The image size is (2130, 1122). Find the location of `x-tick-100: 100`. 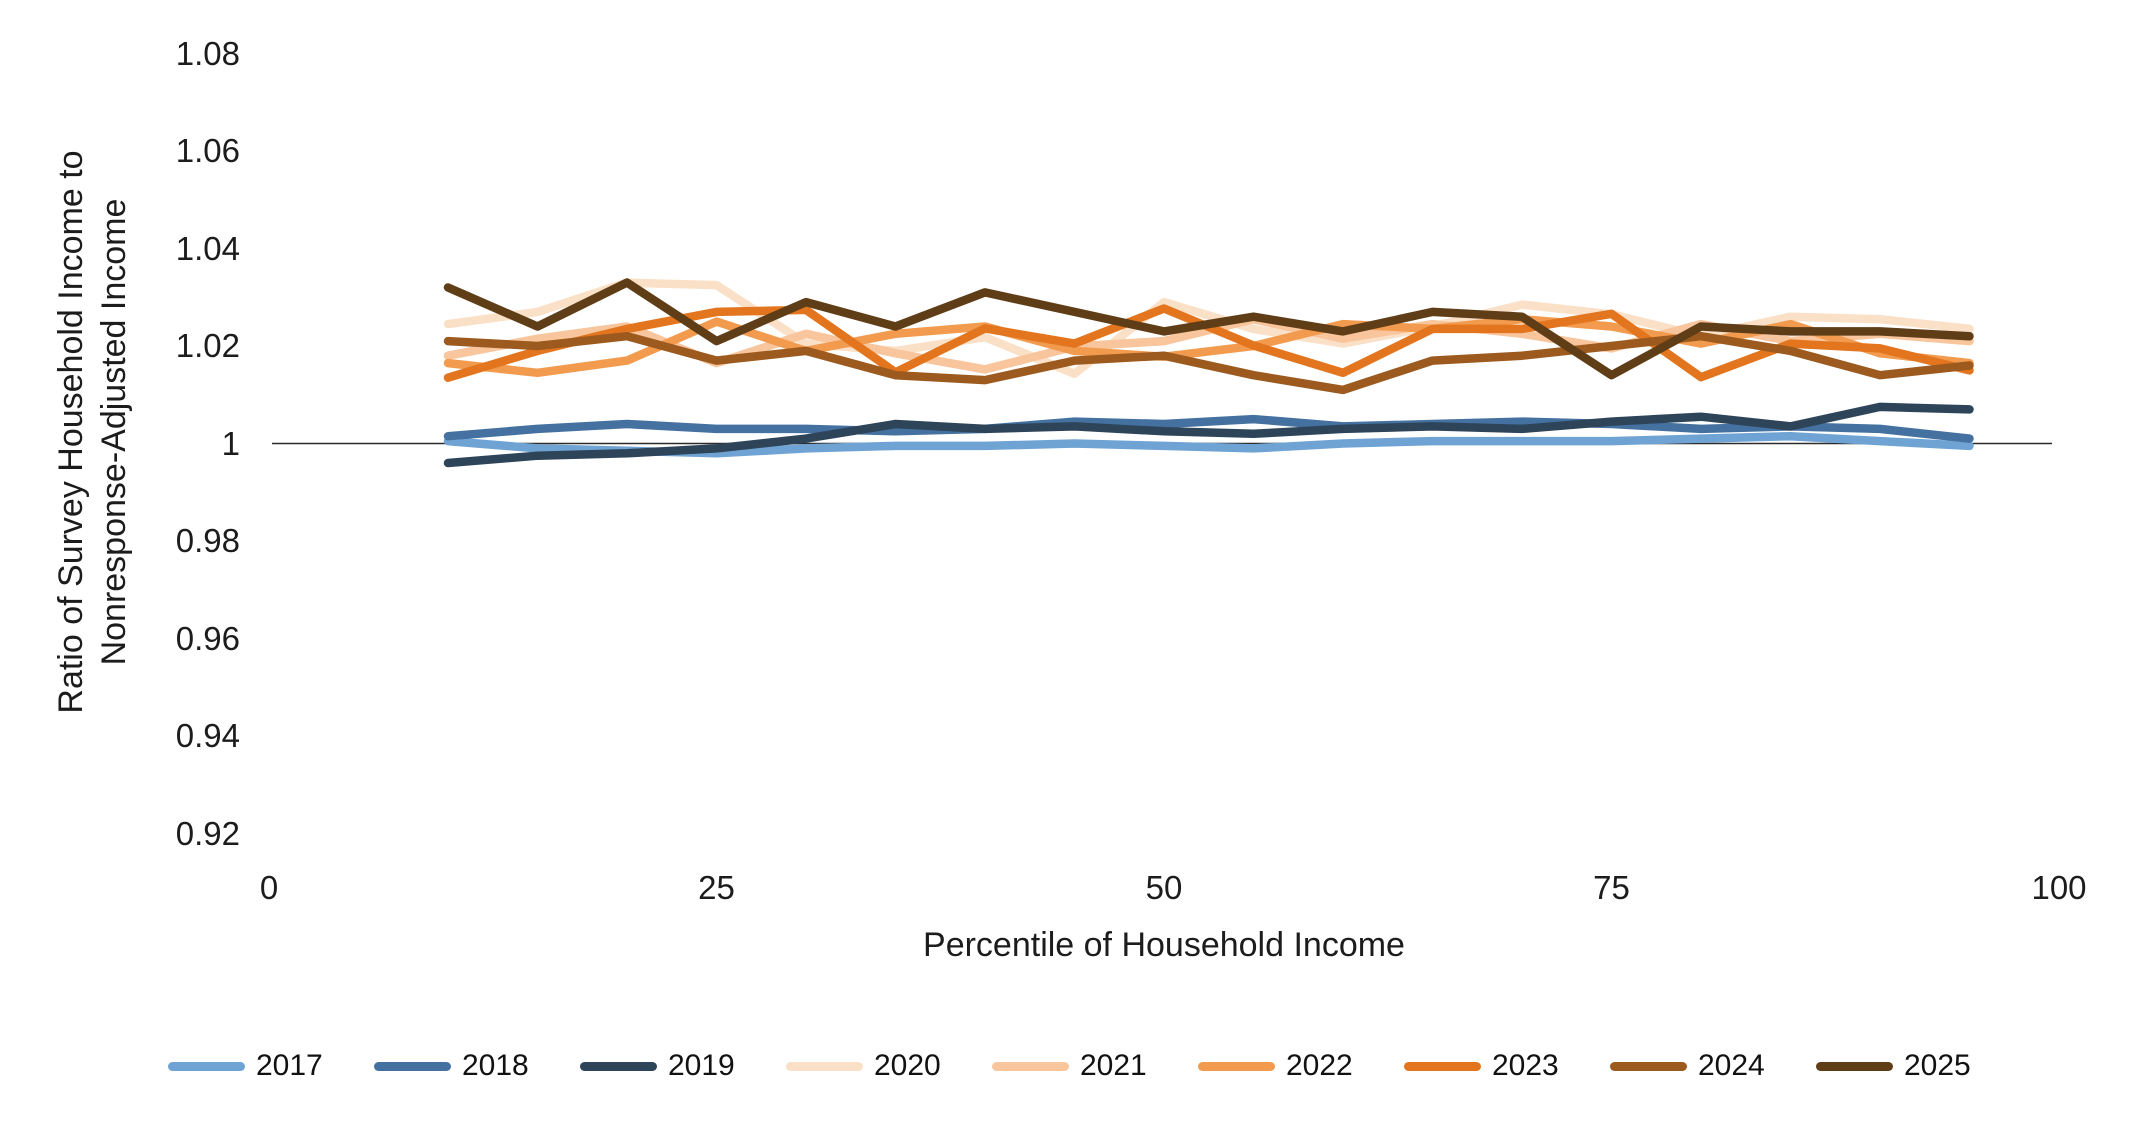

x-tick-100: 100 is located at coordinates (2059, 887).